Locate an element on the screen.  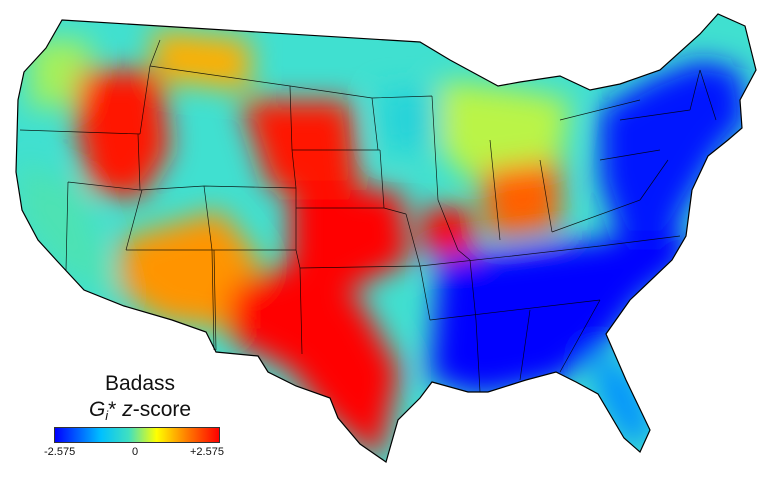
region-southeast is located at coordinates (560, 313).